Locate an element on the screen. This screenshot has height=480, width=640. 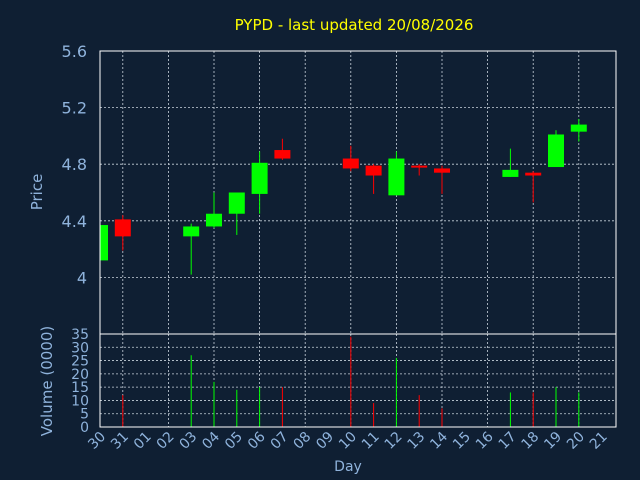
price-tick-label: 4 is located at coordinates (82, 277).